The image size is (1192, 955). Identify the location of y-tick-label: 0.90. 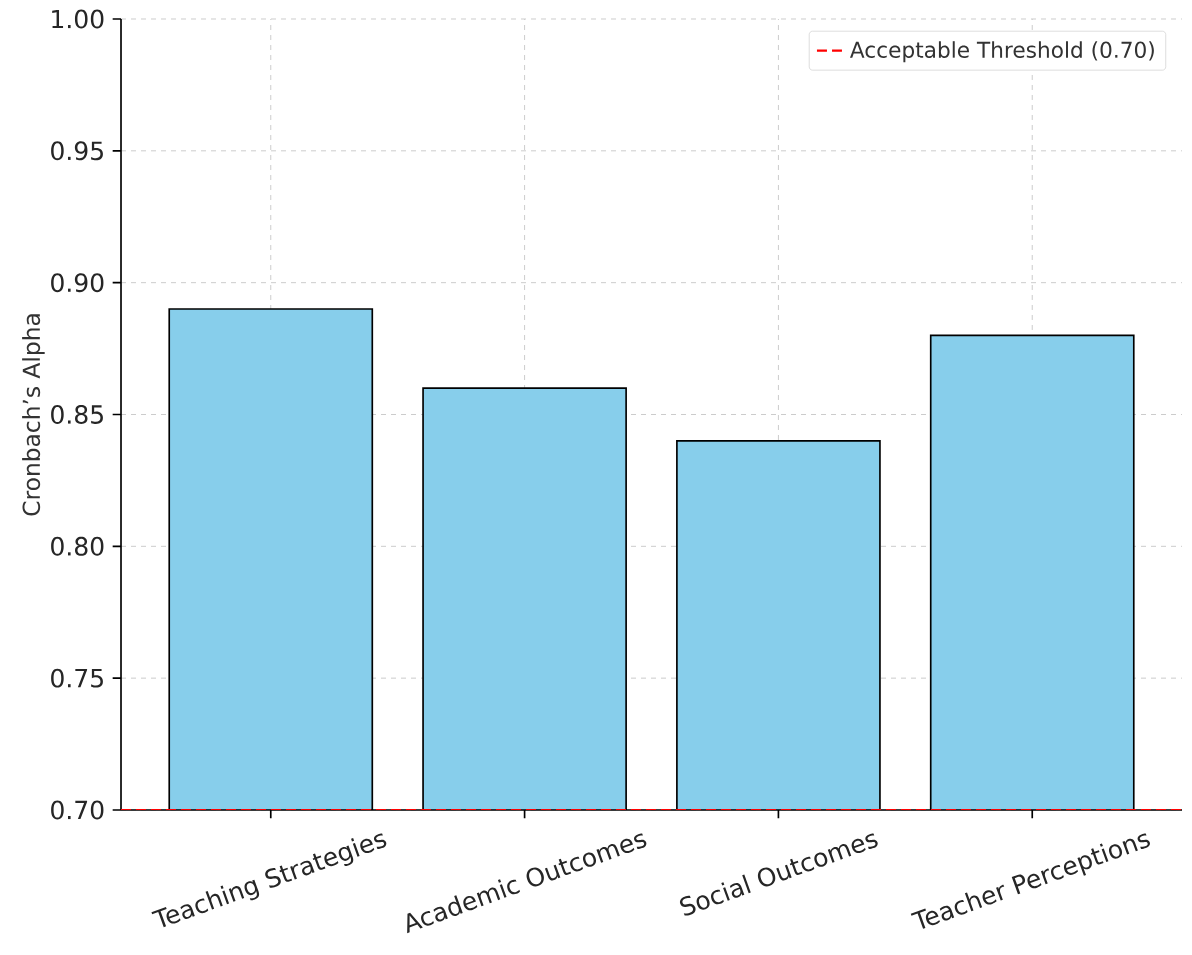
(77, 283).